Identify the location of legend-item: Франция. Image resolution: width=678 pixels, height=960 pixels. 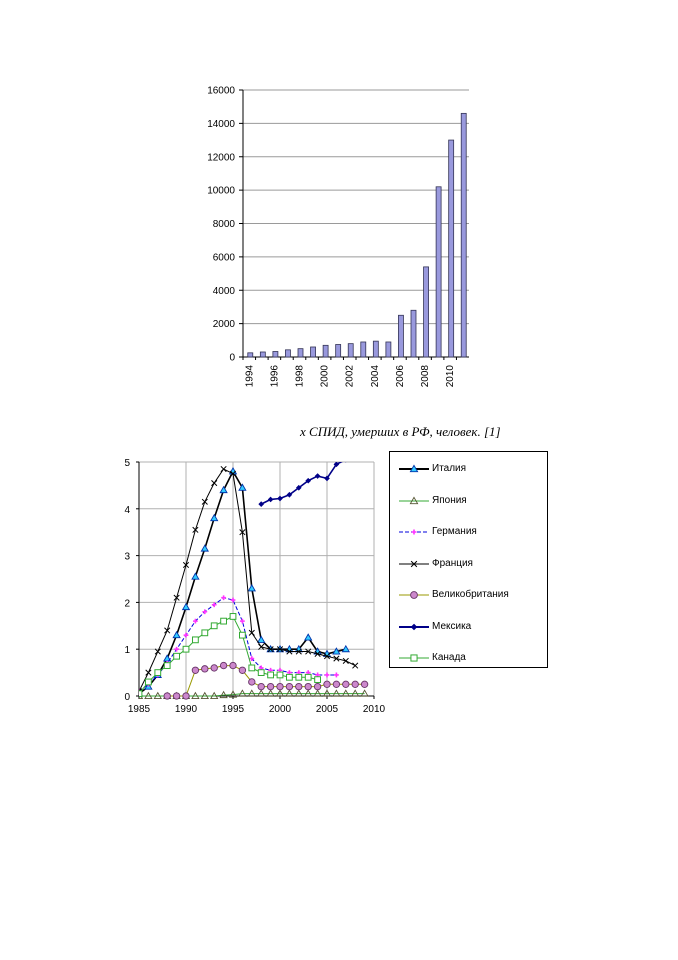
(469, 565).